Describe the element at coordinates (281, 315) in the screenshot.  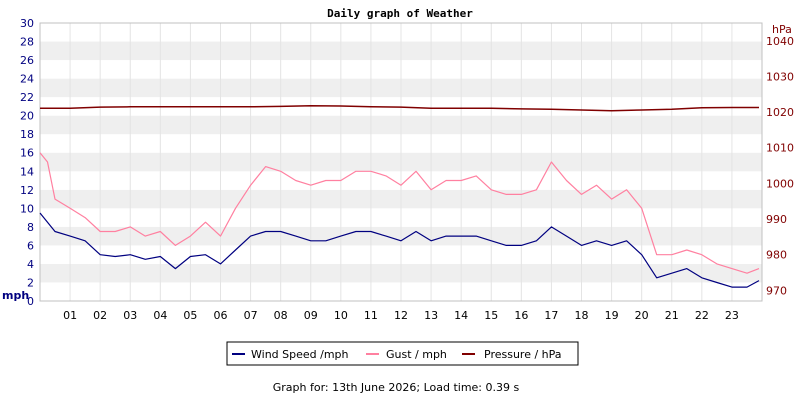
I see `x-tick-label: 08` at that location.